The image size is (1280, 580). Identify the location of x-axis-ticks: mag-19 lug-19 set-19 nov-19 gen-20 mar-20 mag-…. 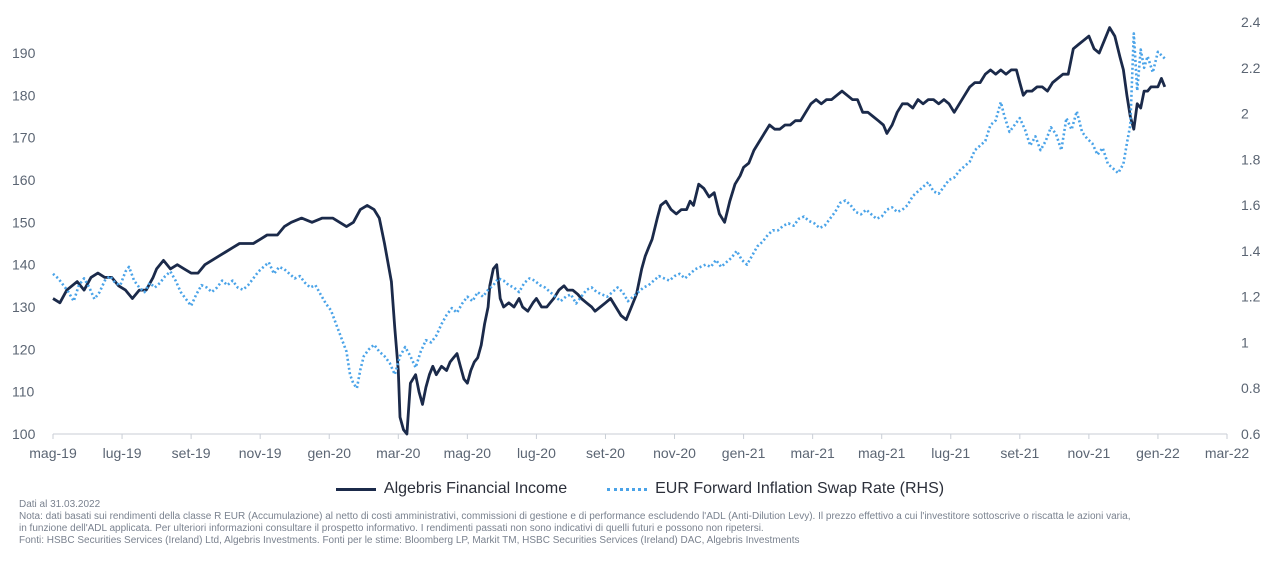
(639, 447).